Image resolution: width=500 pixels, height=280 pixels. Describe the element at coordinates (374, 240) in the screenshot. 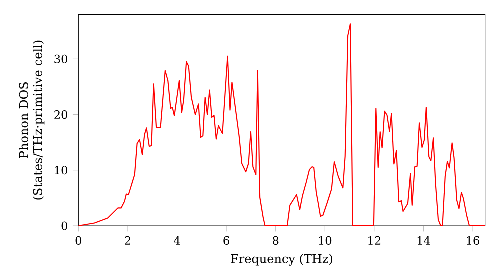

I see `x-tick-label: 12` at that location.